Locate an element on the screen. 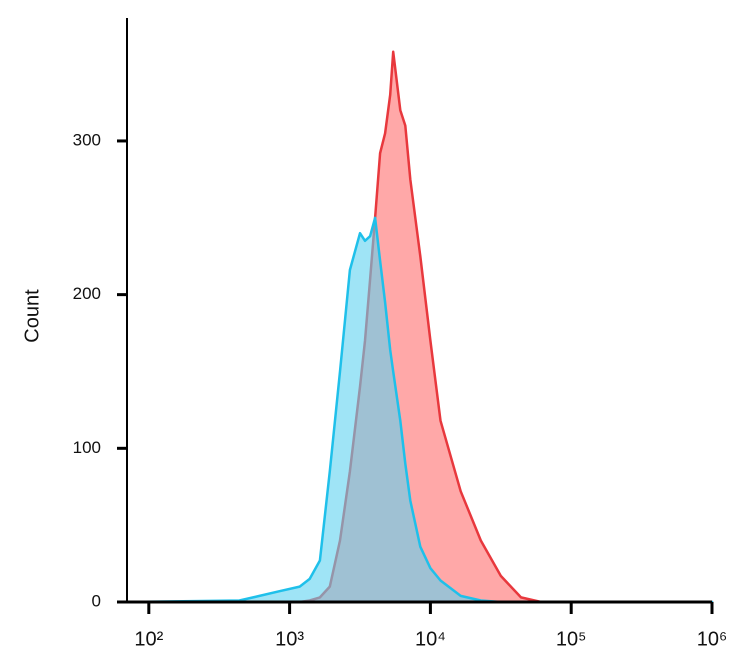 The image size is (747, 671). y-axis-label: Count is located at coordinates (32, 316).